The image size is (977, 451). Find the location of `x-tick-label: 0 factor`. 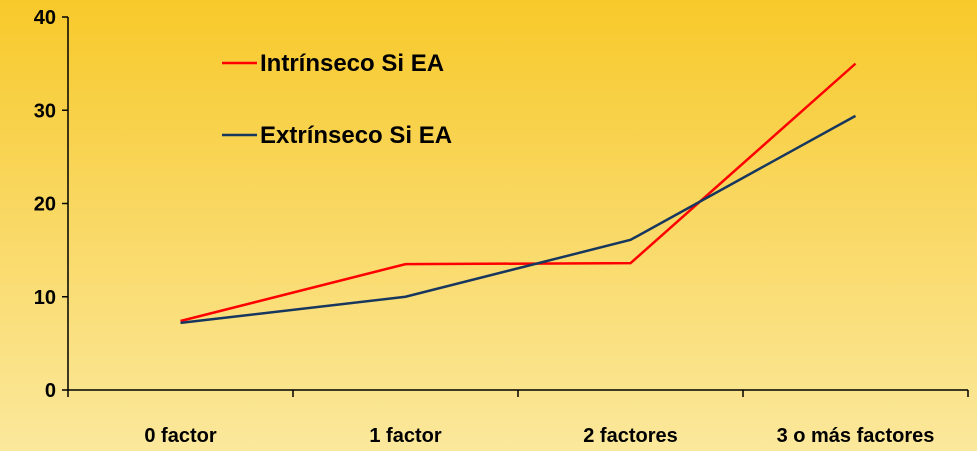

x-tick-label: 0 factor is located at coordinates (180, 436).